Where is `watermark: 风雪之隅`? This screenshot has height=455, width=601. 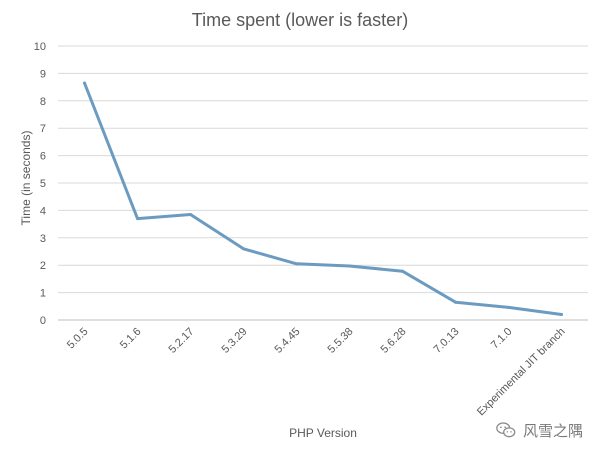
watermark: 风雪之隅 is located at coordinates (539, 430).